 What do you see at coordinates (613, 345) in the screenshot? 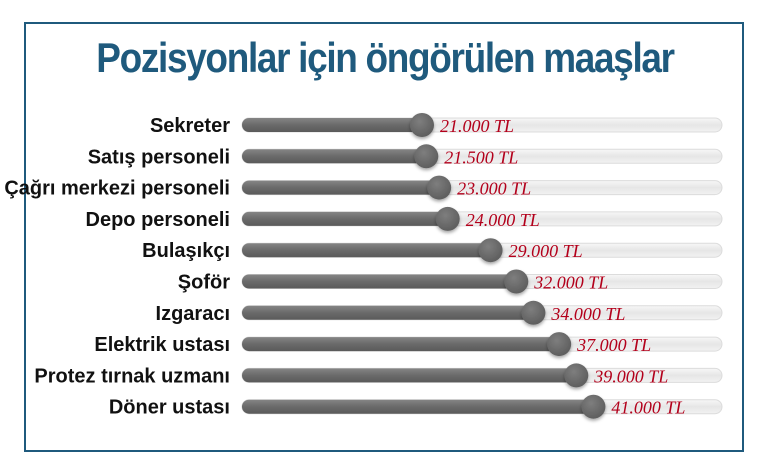
I see `value-label: 37.000 TL` at bounding box center [613, 345].